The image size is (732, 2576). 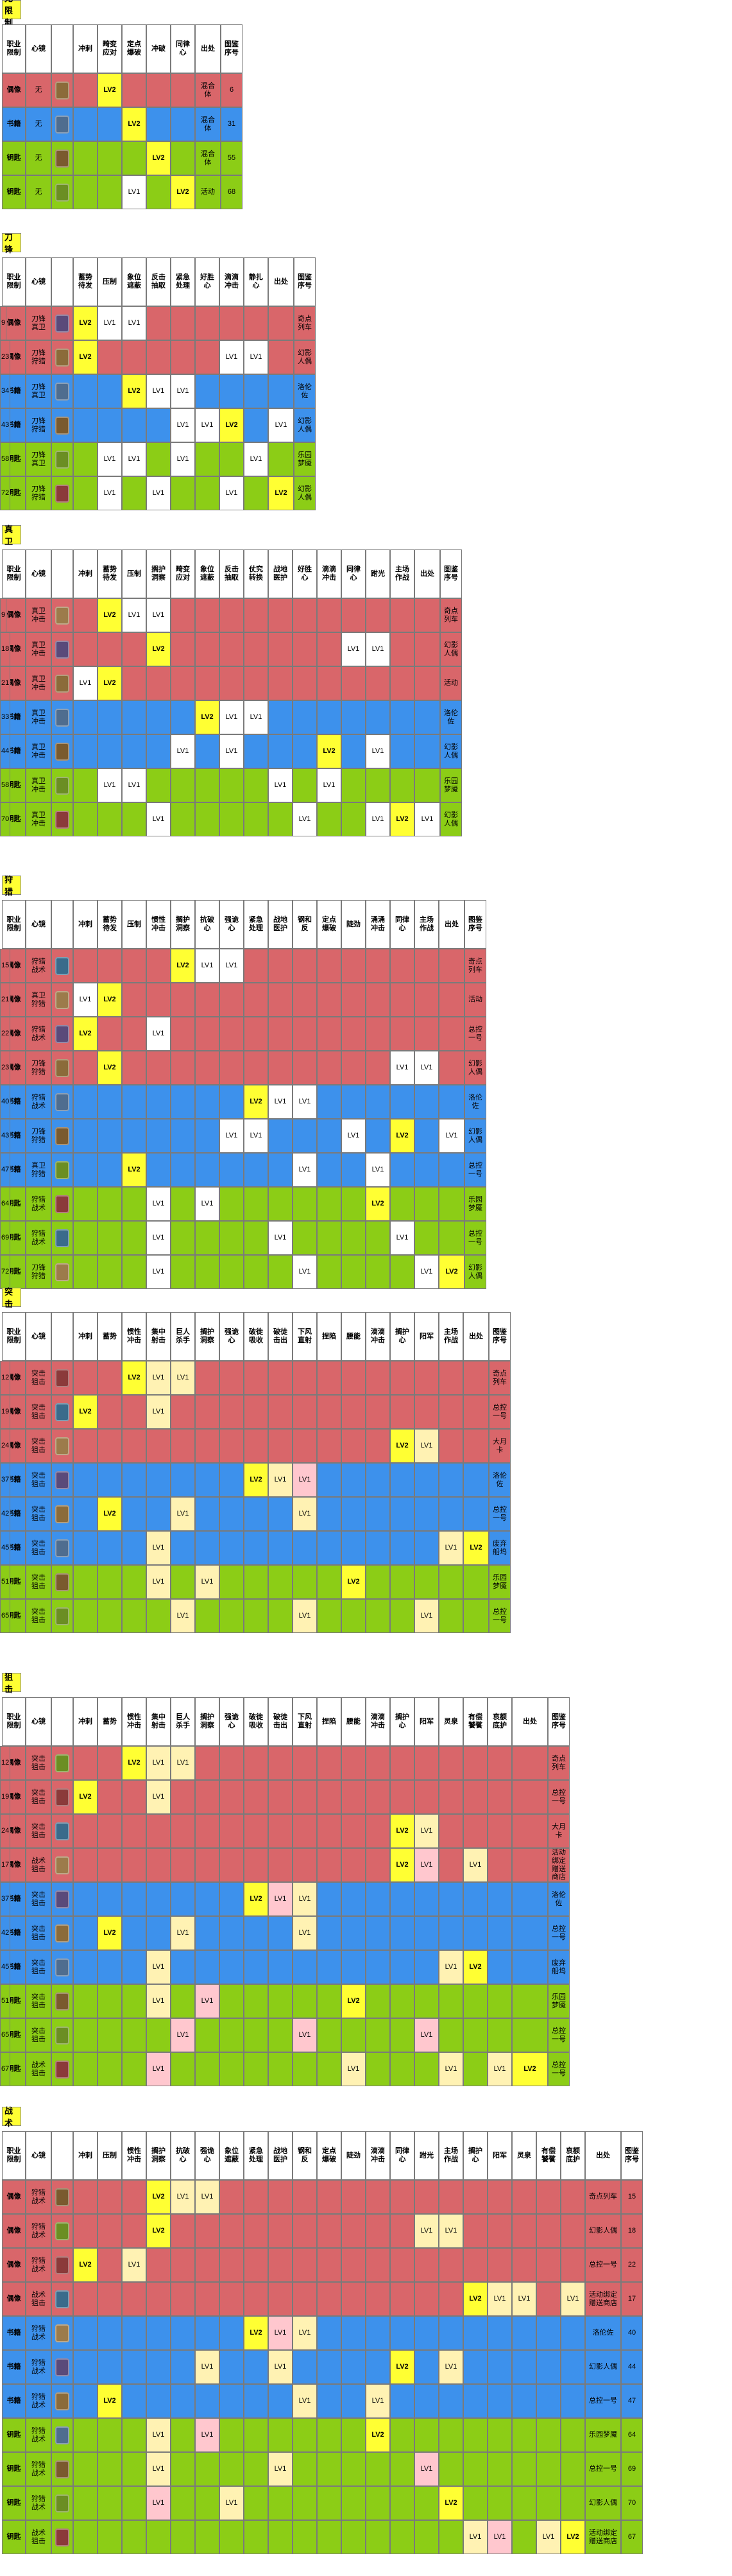 What do you see at coordinates (110, 48) in the screenshot?
I see `column-header: 畸变 应对` at bounding box center [110, 48].